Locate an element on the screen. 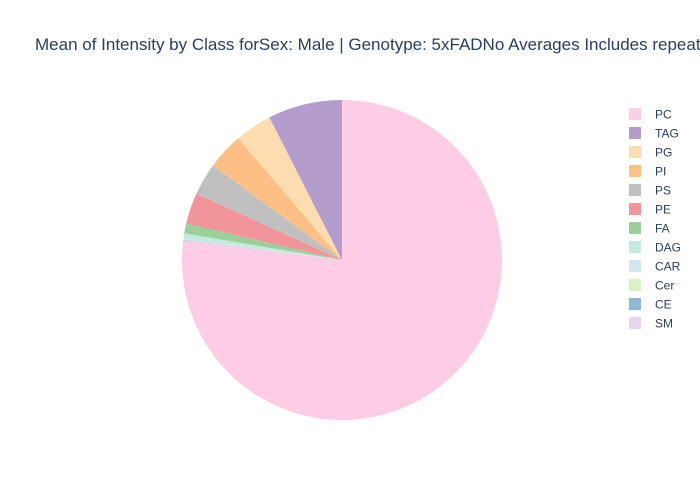  pie-slice-car is located at coordinates (262, 249).